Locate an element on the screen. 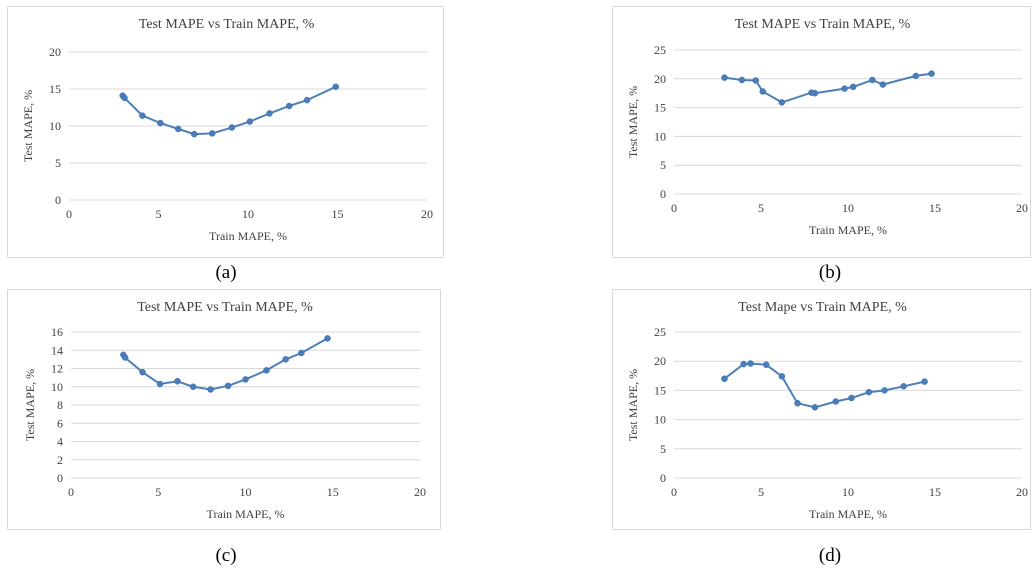  y-tick-label: 16 is located at coordinates (57, 332).